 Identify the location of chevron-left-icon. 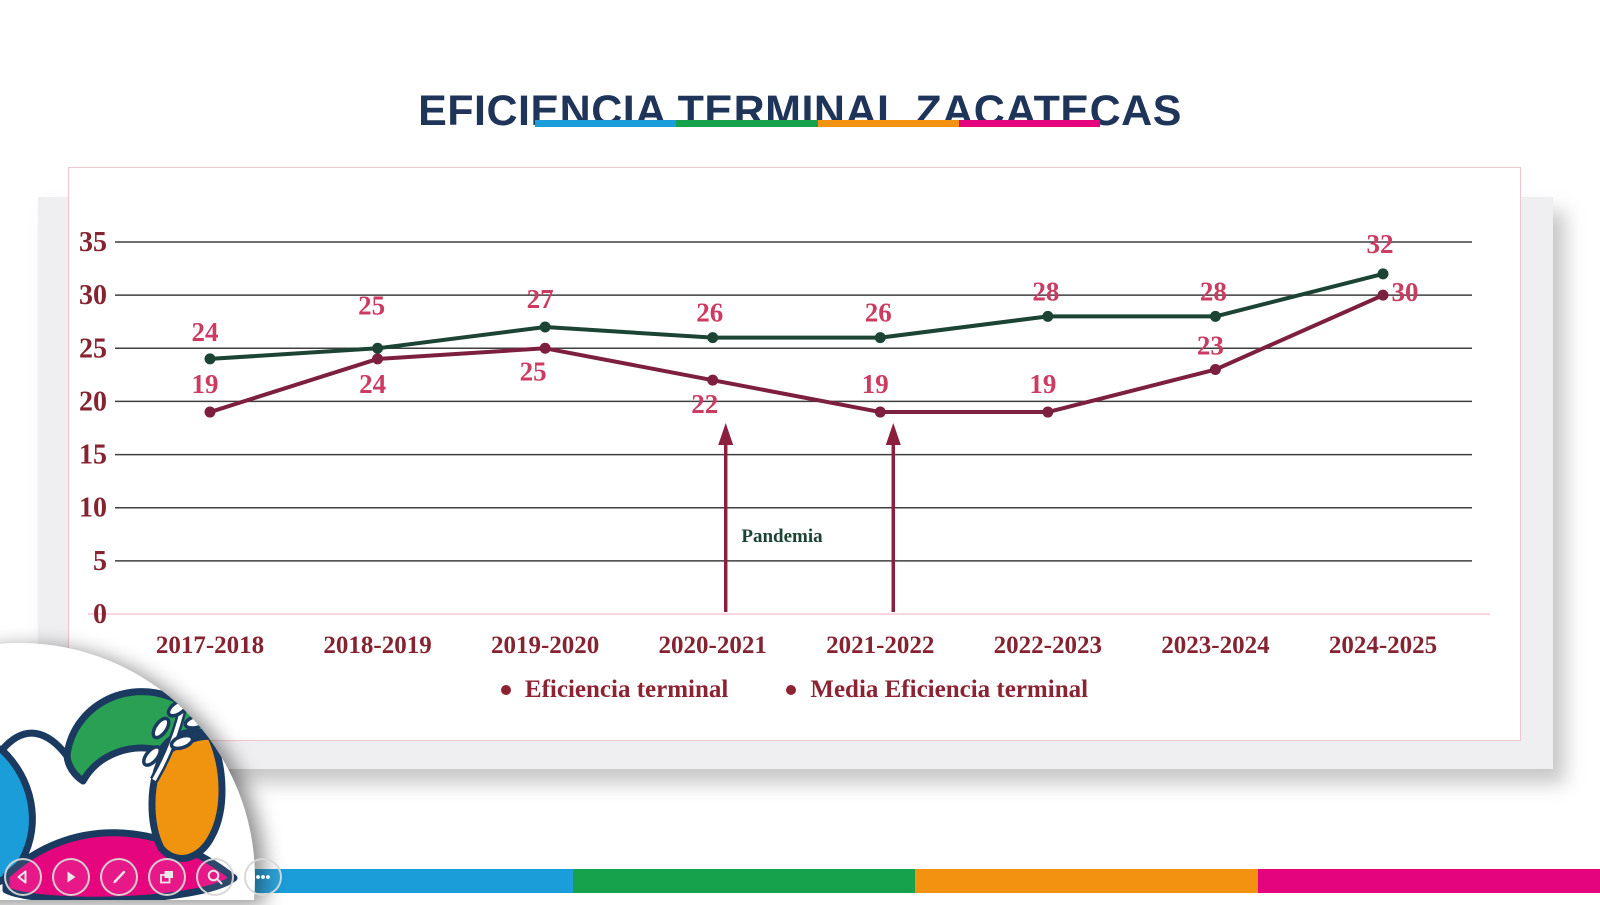
(23, 877).